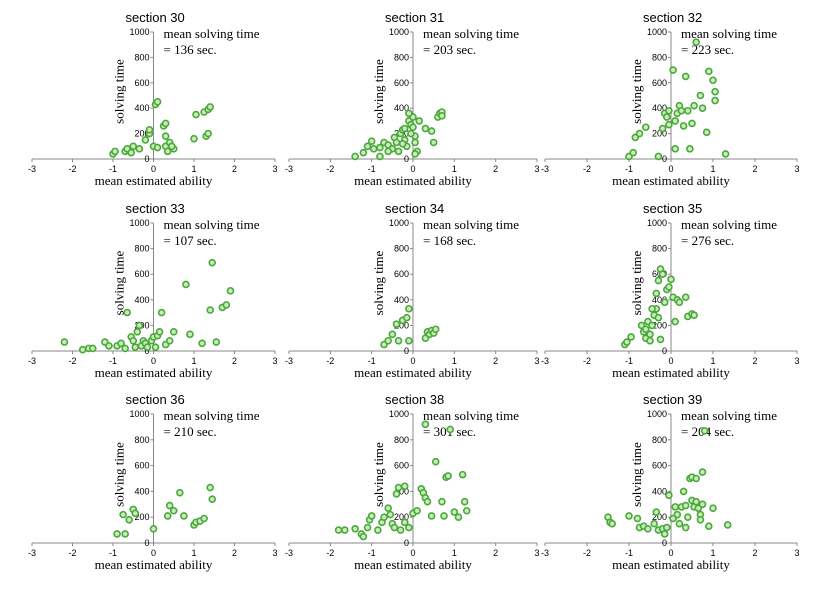  Describe the element at coordinates (141, 491) in the screenshot. I see `y-tick-label: 400` at that location.